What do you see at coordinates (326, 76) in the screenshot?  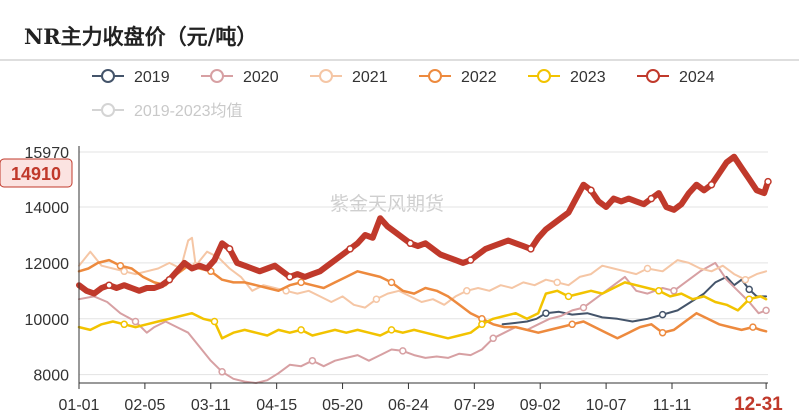 I see `legend-marker-2021` at bounding box center [326, 76].